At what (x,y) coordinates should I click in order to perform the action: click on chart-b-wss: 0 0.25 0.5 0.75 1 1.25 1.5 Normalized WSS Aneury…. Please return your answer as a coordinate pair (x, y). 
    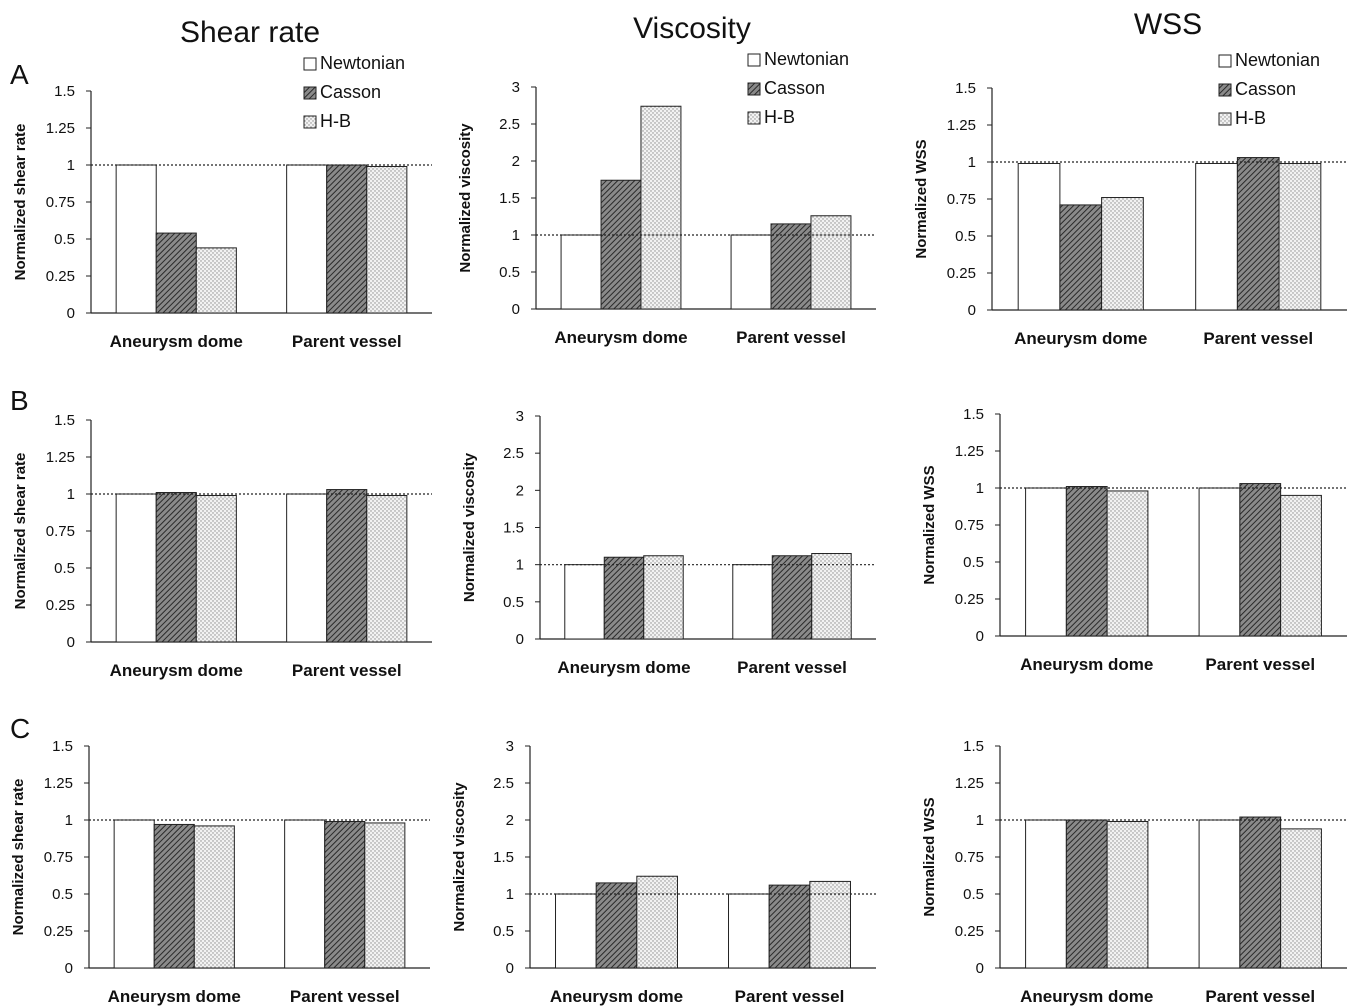
    Looking at the image, I should click on (1134, 540).